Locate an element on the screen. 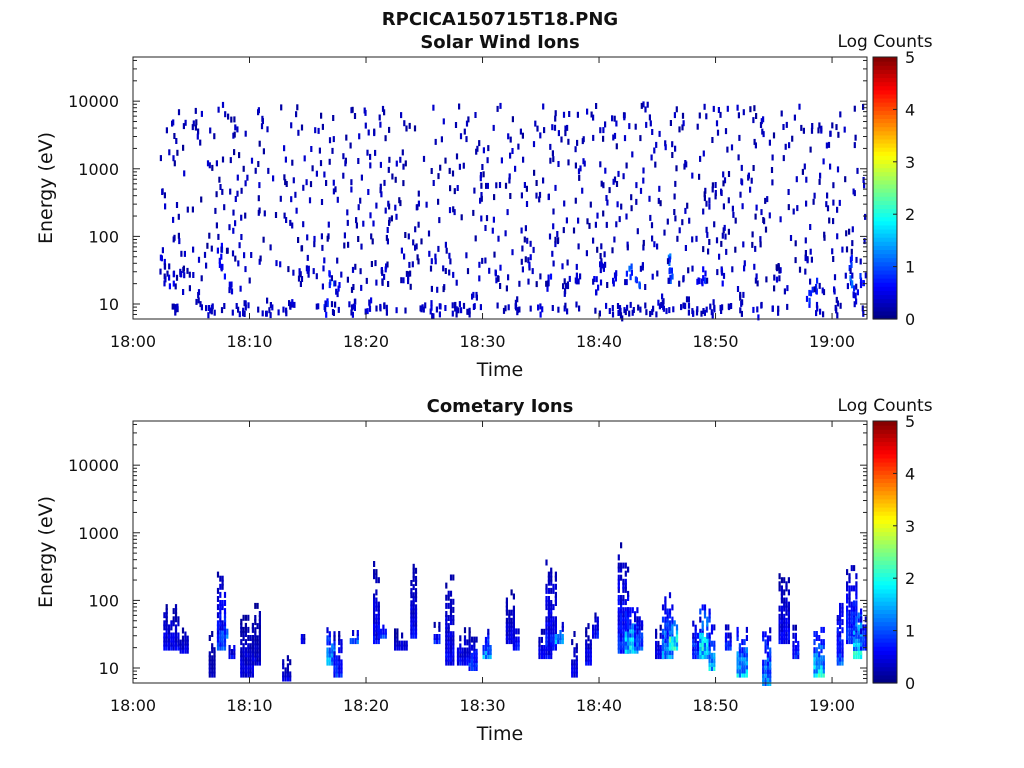 Image resolution: width=1024 pixels, height=768 pixels. x-tick-label: 18:20 is located at coordinates (366, 705).